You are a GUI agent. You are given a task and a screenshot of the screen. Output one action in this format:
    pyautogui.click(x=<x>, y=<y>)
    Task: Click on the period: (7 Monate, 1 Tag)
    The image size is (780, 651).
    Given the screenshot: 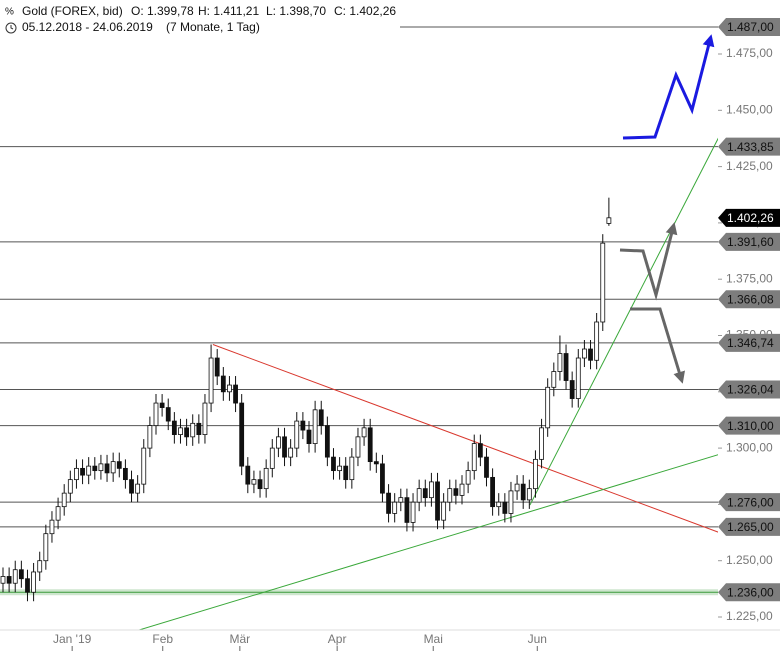 What is the action you would take?
    pyautogui.click(x=213, y=27)
    